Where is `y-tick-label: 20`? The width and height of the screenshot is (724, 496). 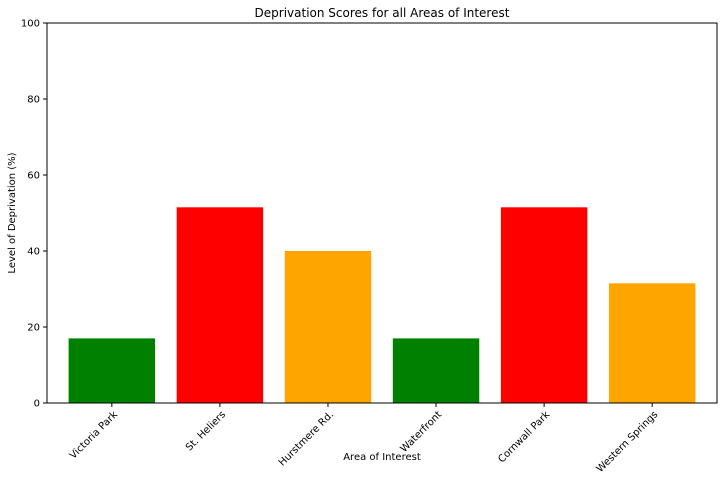
y-tick-label: 20 is located at coordinates (33, 328).